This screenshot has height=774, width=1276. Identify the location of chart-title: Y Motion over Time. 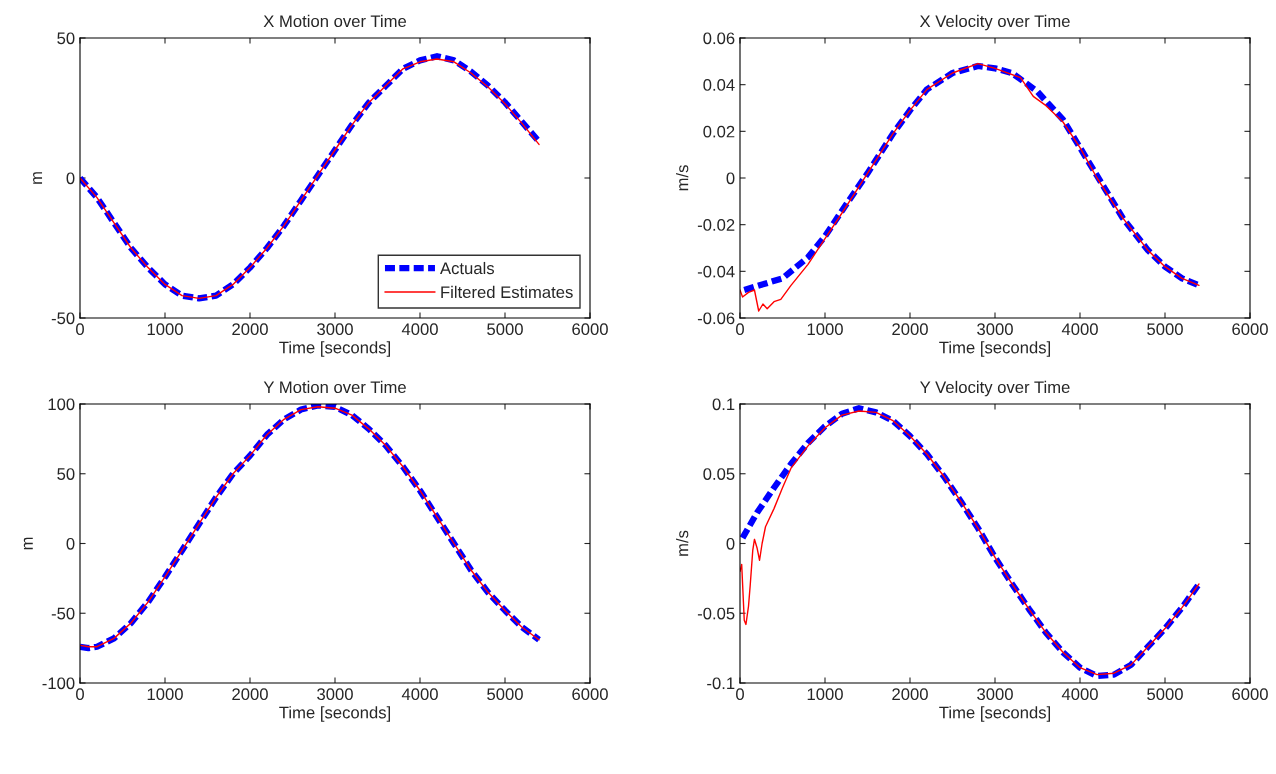
(334, 387).